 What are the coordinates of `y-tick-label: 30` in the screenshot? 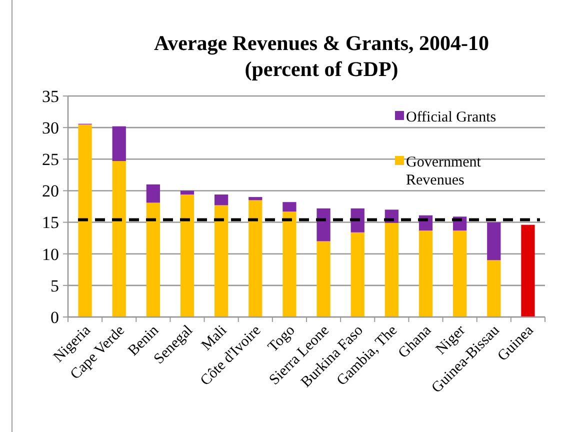 It's located at (50, 128).